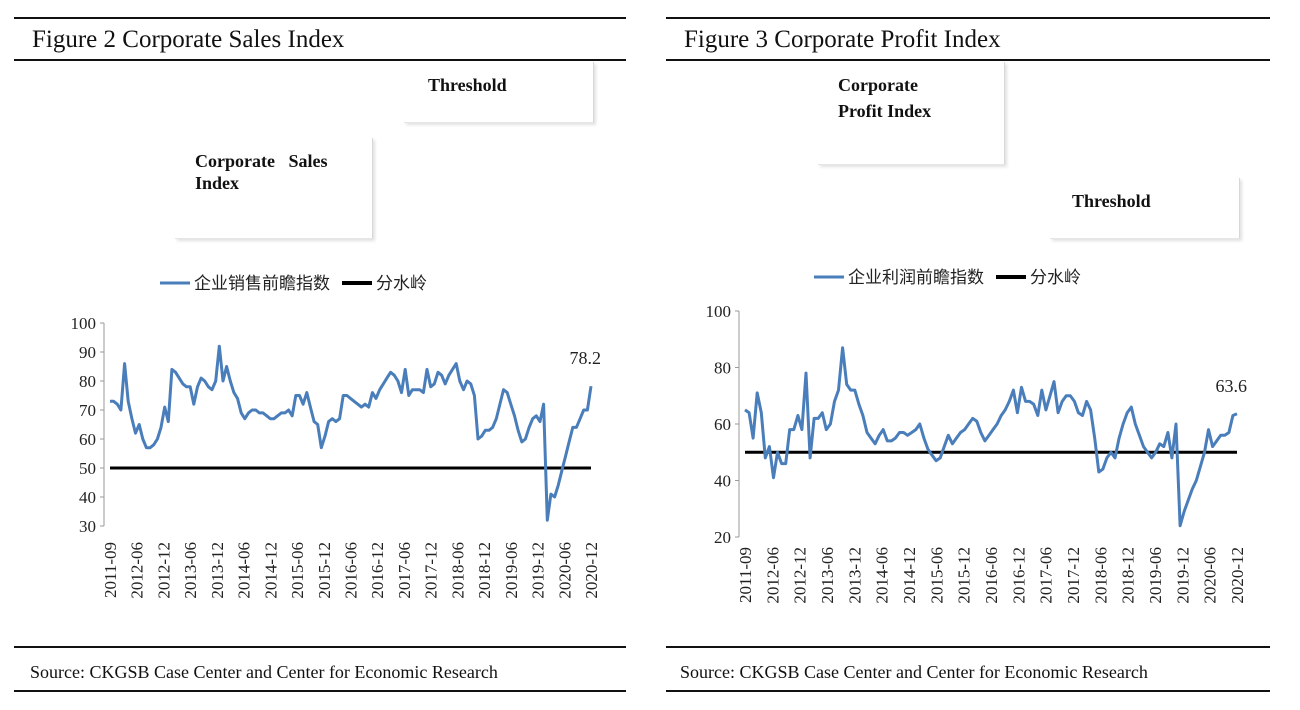 The height and width of the screenshot is (710, 1300). I want to click on legend: 企业利润前瞻指数 分水岭, so click(947, 278).